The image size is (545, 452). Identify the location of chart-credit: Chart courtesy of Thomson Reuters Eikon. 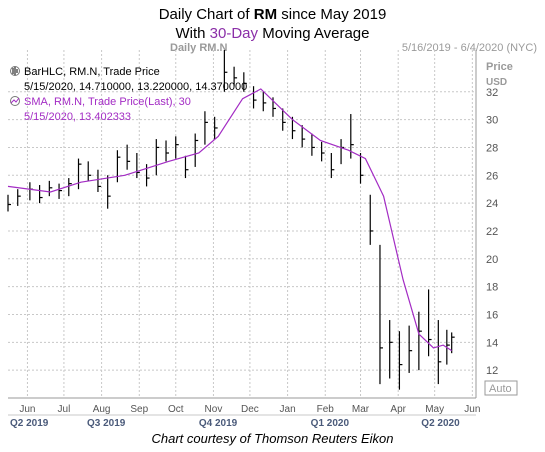
(272, 438).